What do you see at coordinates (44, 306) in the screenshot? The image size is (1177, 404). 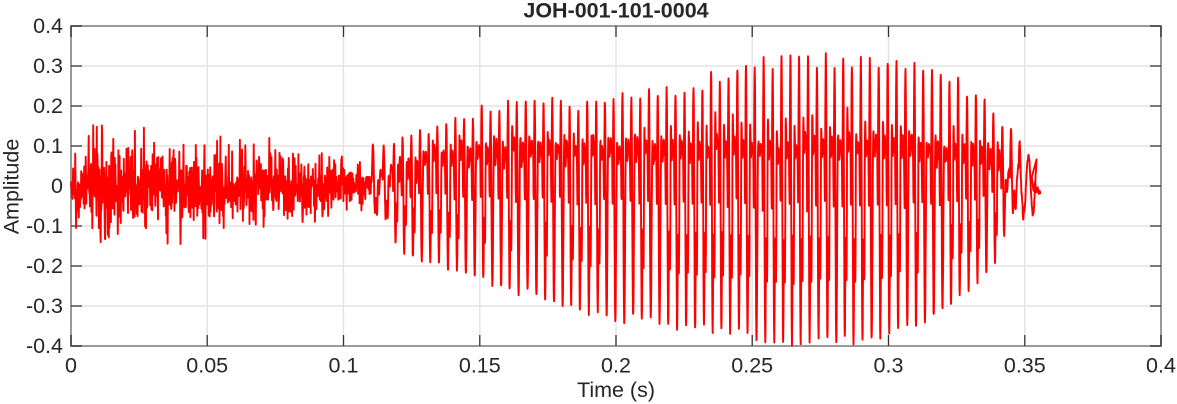 I see `svg-text: -0.3` at bounding box center [44, 306].